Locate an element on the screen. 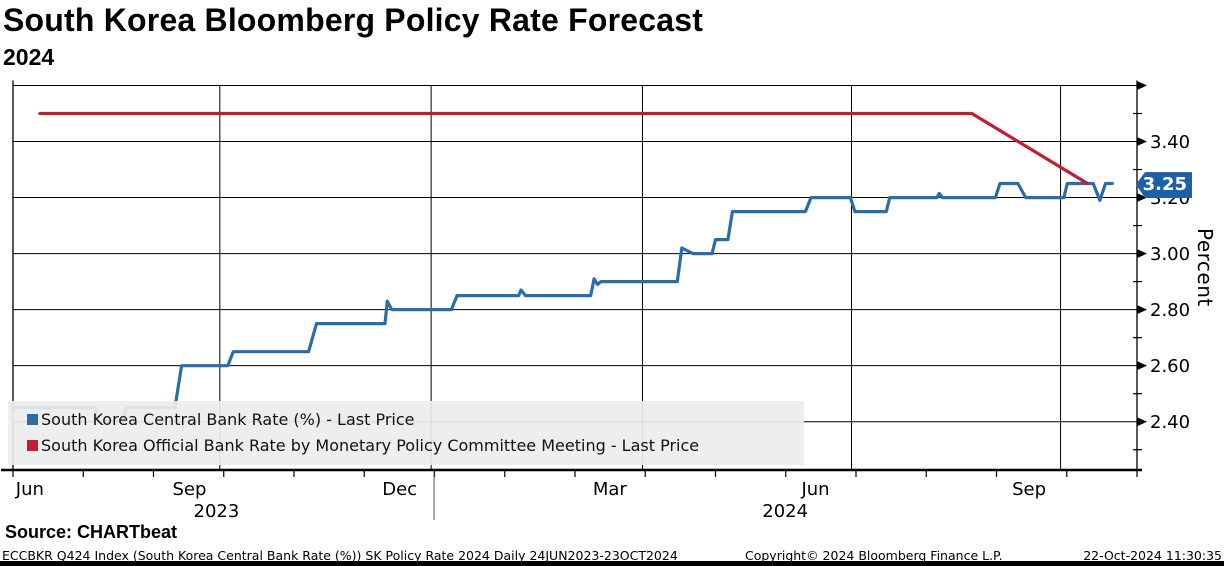  y-tick-label: 3.40 is located at coordinates (1170, 142).